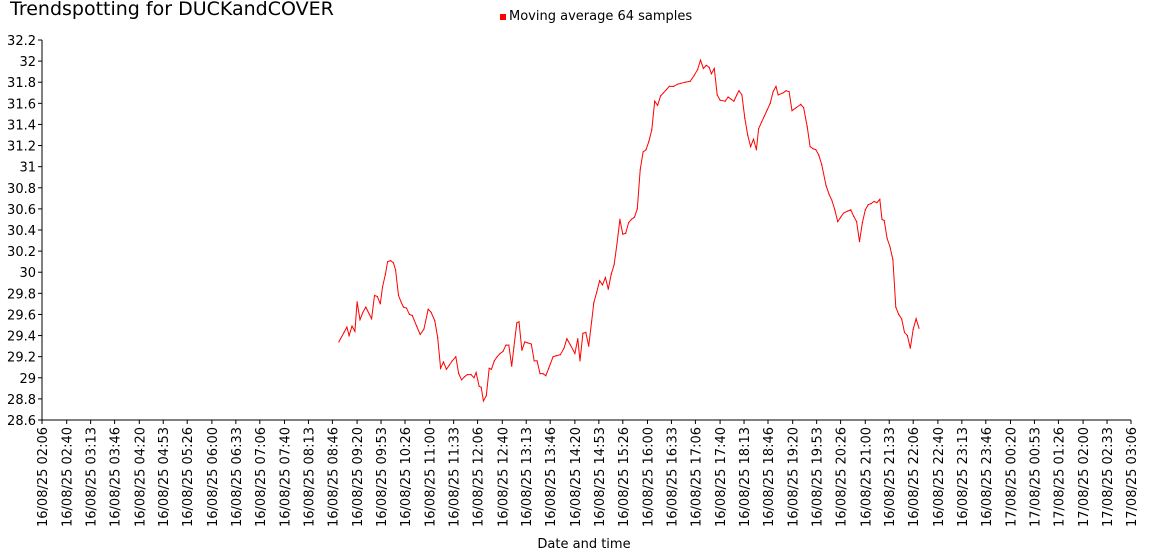 This screenshot has width=1150, height=560. I want to click on x-tick-label: 16/08/25 14:20, so click(576, 477).